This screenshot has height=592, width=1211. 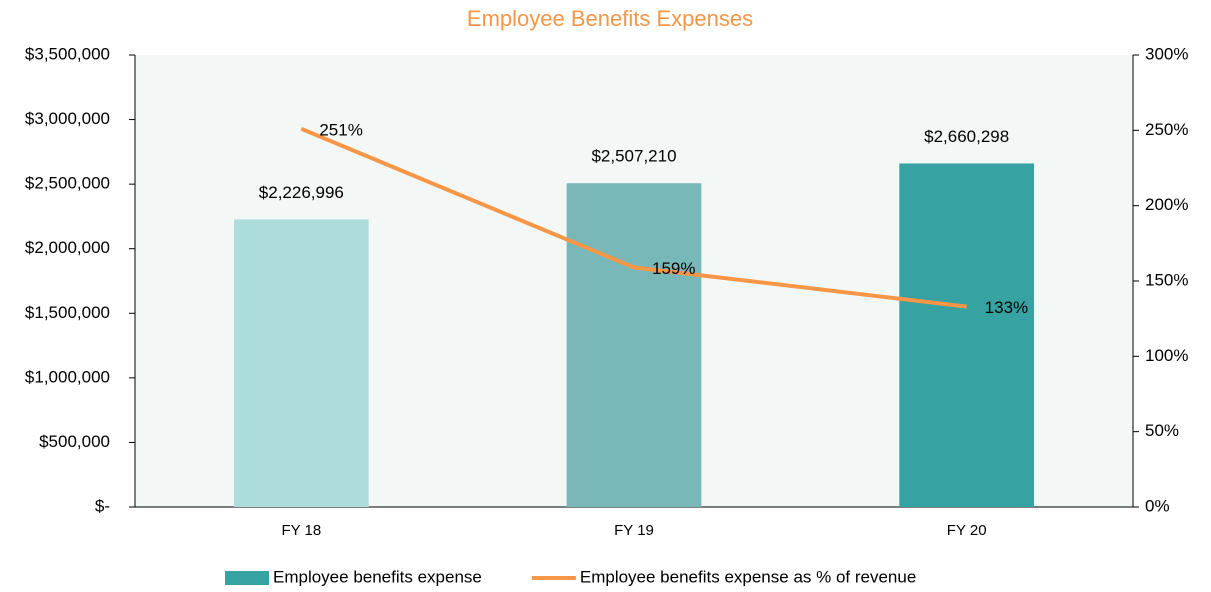 What do you see at coordinates (1166, 279) in the screenshot?
I see `y2-tick-label: 150%` at bounding box center [1166, 279].